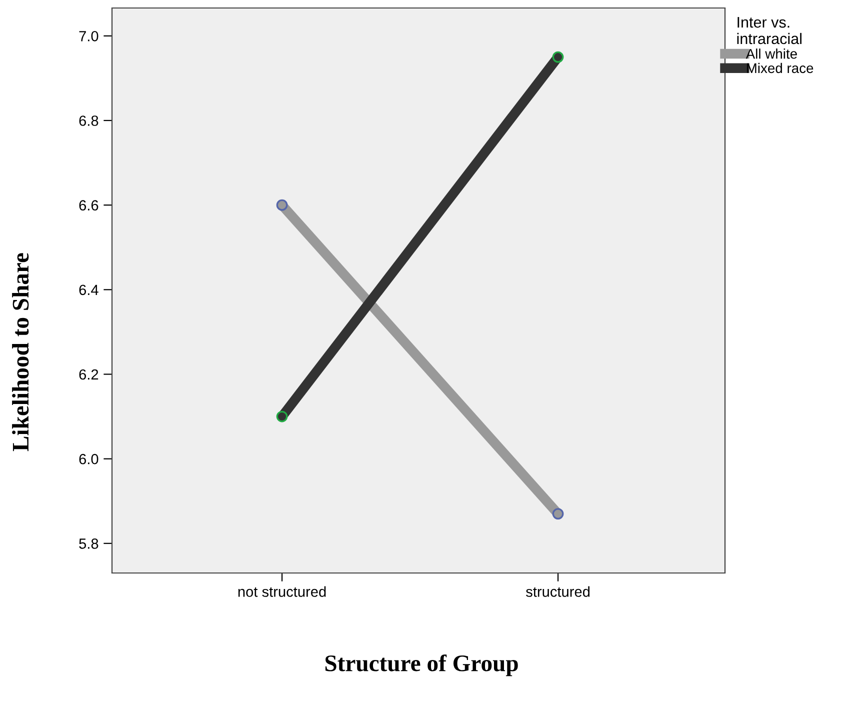  I want to click on y-axis-title: Likelihood to Share, so click(20, 352).